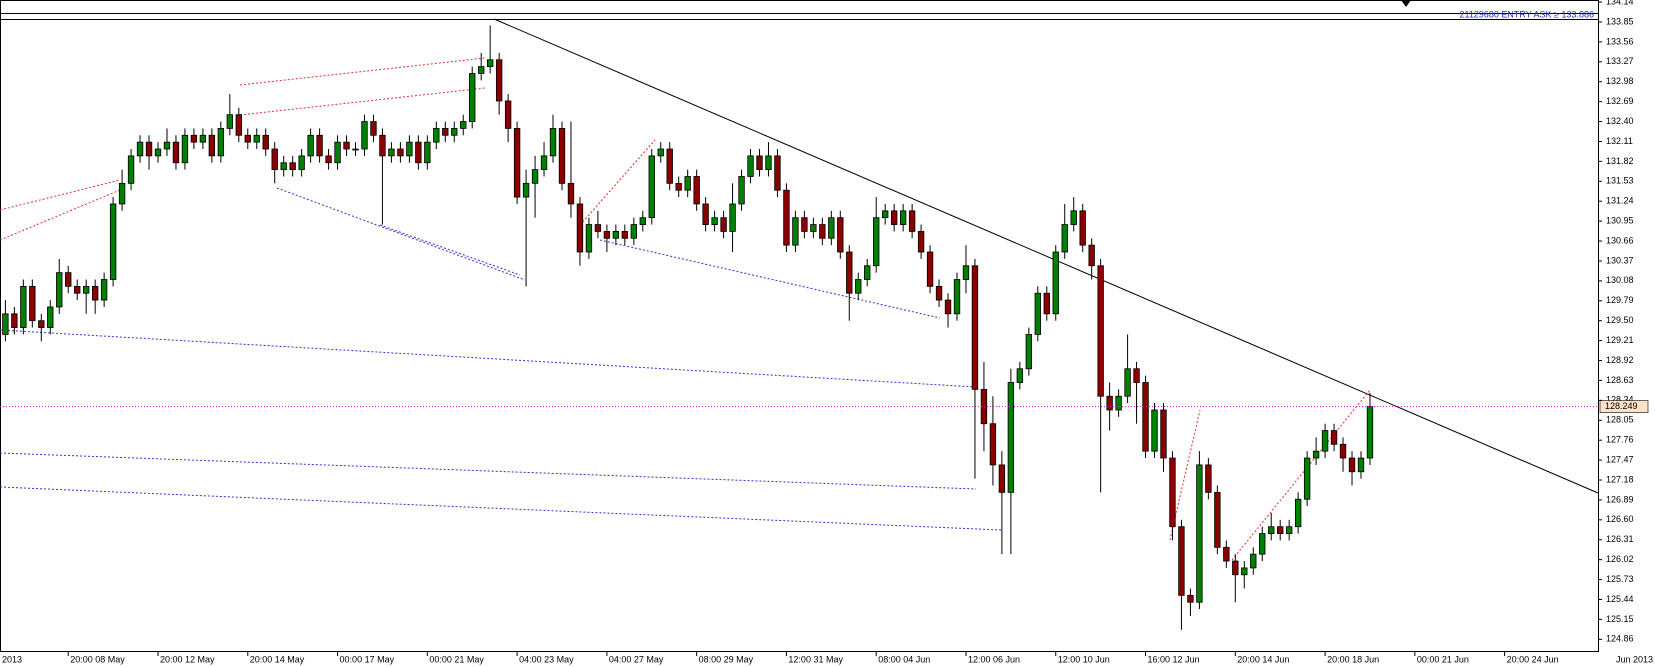 The width and height of the screenshot is (1655, 667). What do you see at coordinates (1620, 201) in the screenshot?
I see `y-tick-label: 131.24` at bounding box center [1620, 201].